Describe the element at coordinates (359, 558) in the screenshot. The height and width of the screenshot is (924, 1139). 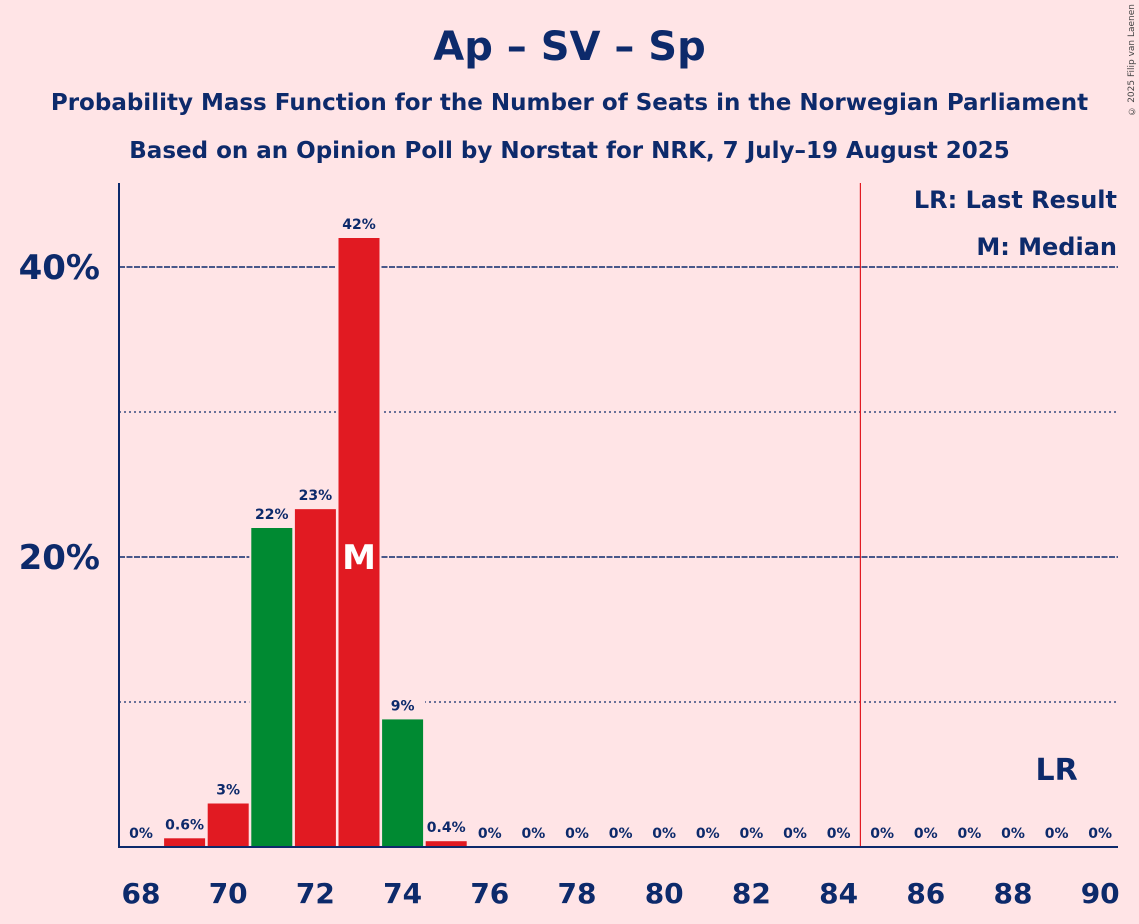
I see `median-marker: M` at that location.